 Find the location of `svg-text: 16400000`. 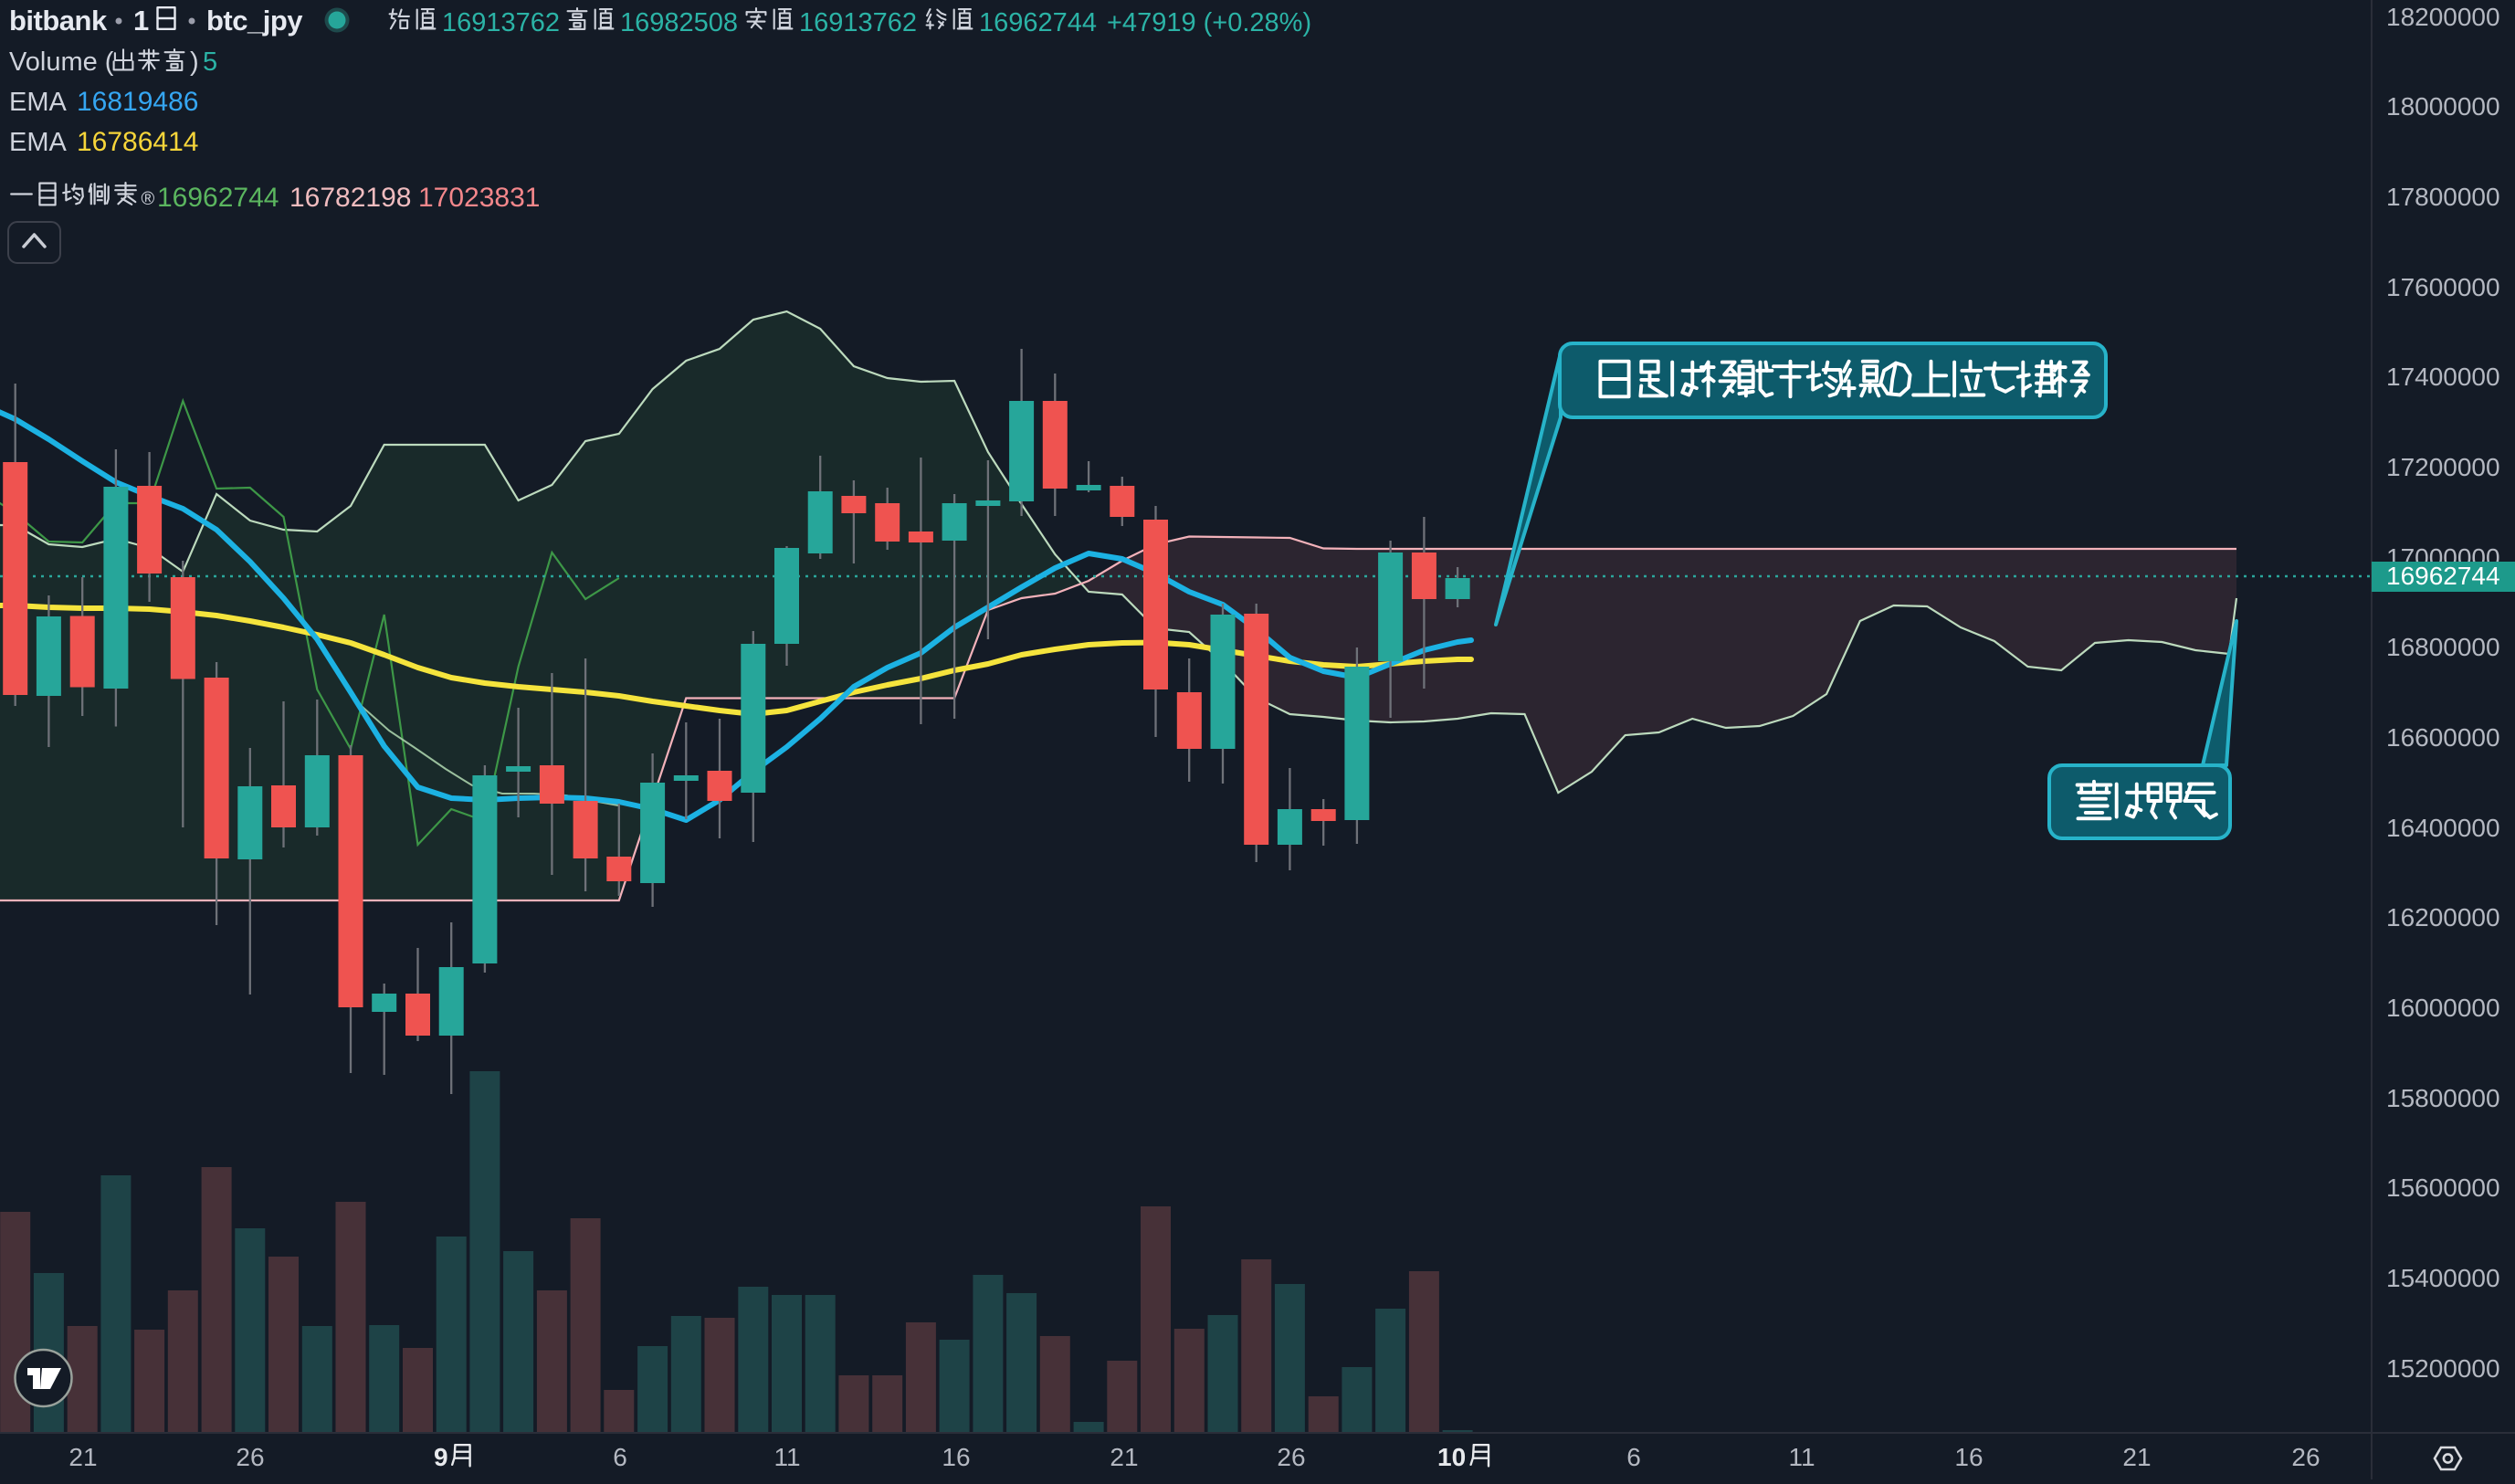

svg-text: 16400000 is located at coordinates (2443, 828).